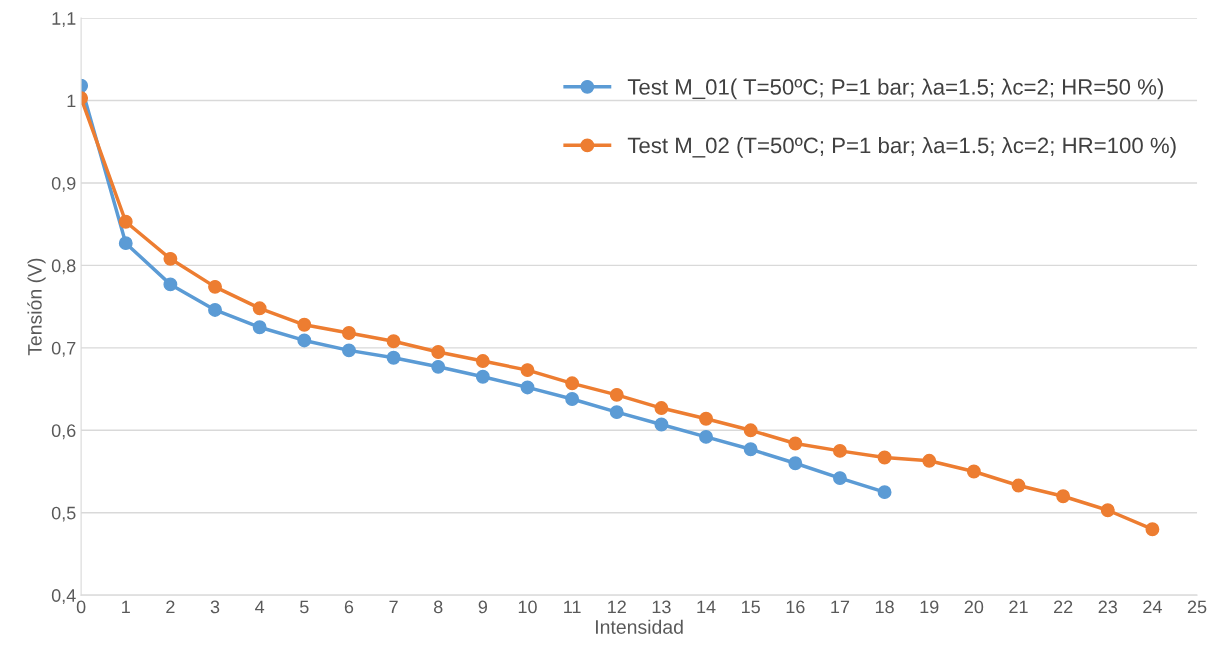 The image size is (1229, 671). What do you see at coordinates (929, 607) in the screenshot?
I see `x-tick-label: 19` at bounding box center [929, 607].